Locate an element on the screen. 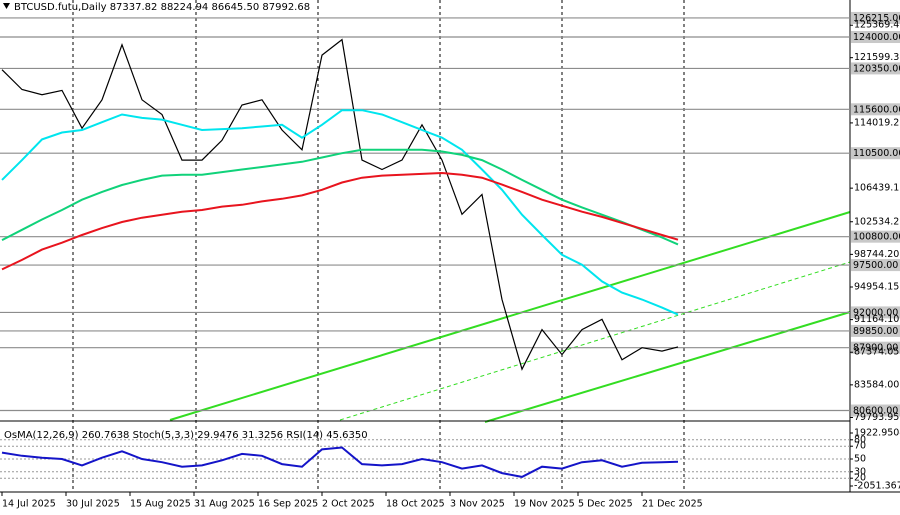 The height and width of the screenshot is (515, 900). y-tick-label: 50 is located at coordinates (860, 459).